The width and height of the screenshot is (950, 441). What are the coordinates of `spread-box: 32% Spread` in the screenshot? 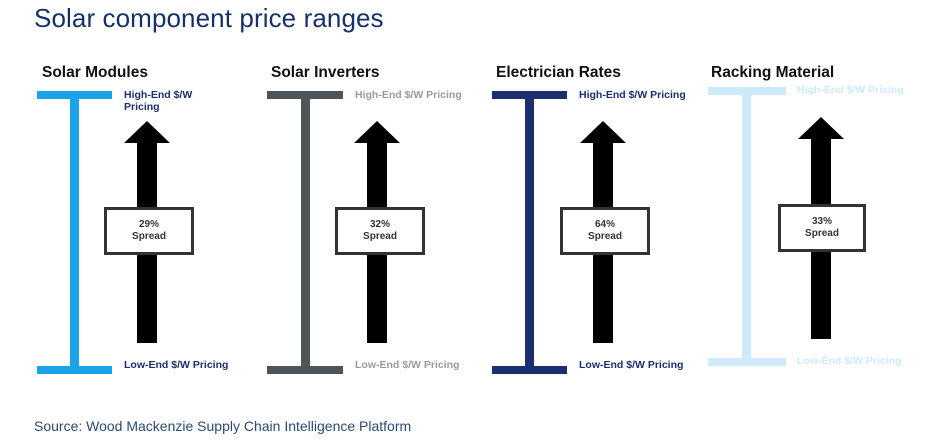 It's located at (380, 231).